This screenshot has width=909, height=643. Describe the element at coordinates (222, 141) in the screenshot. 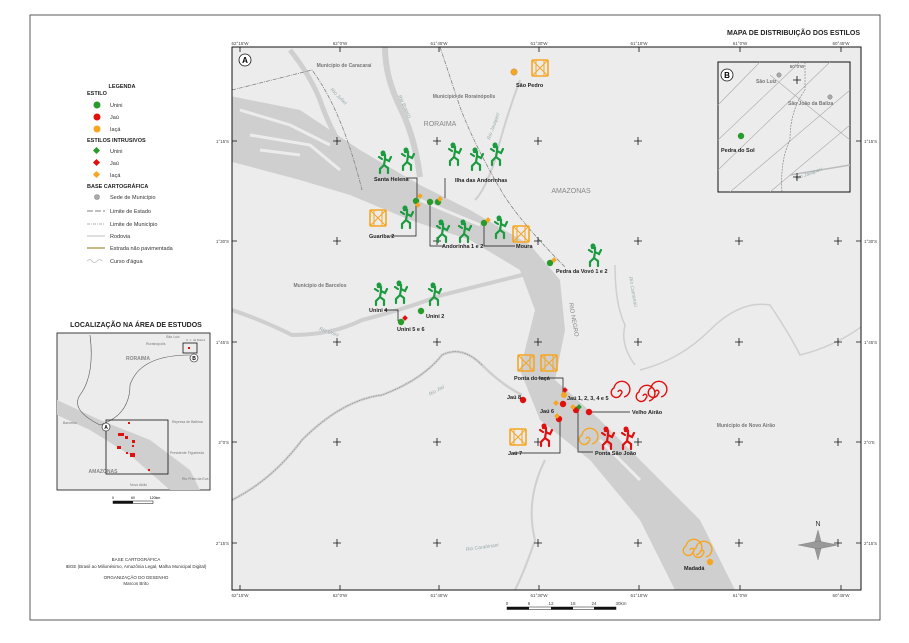

I see `lat-label: 1°15'S` at that location.